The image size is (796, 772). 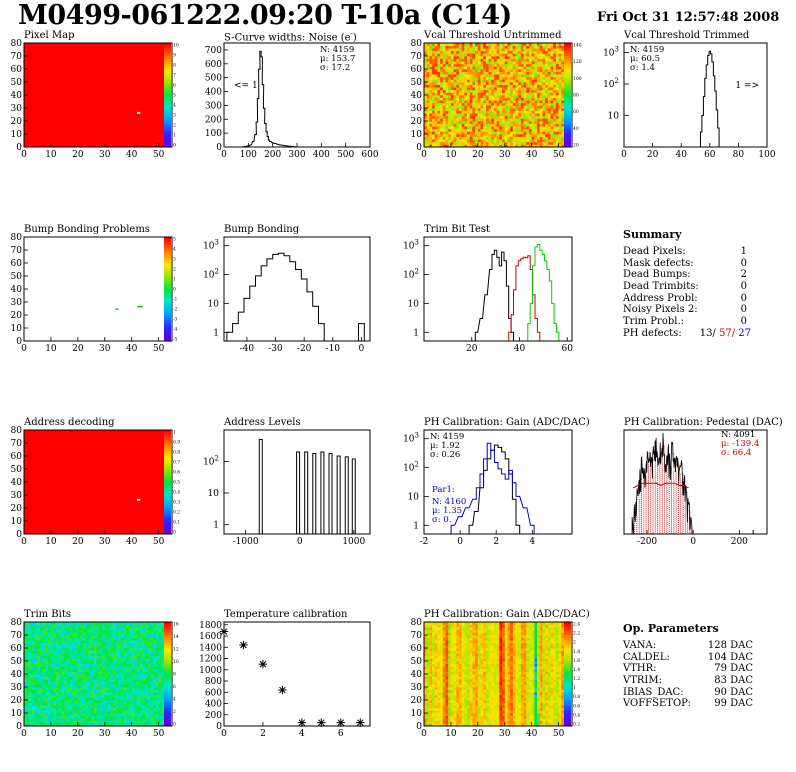 What do you see at coordinates (174, 533) in the screenshot?
I see `colorbar-label: 0` at bounding box center [174, 533].